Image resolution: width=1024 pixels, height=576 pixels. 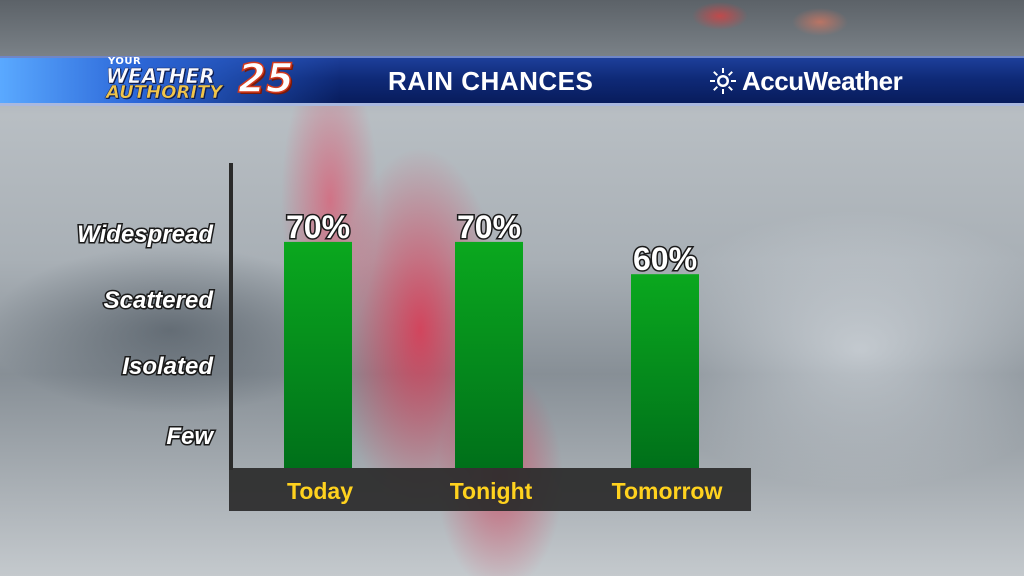 I want to click on category-label-tonight: Tonight, so click(x=491, y=491).